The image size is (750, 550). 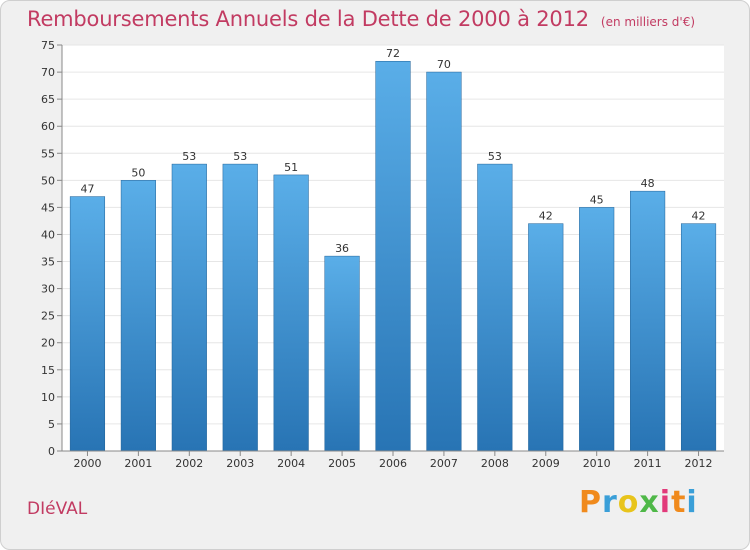 What do you see at coordinates (48, 234) in the screenshot?
I see `y-tick-label: 40` at bounding box center [48, 234].